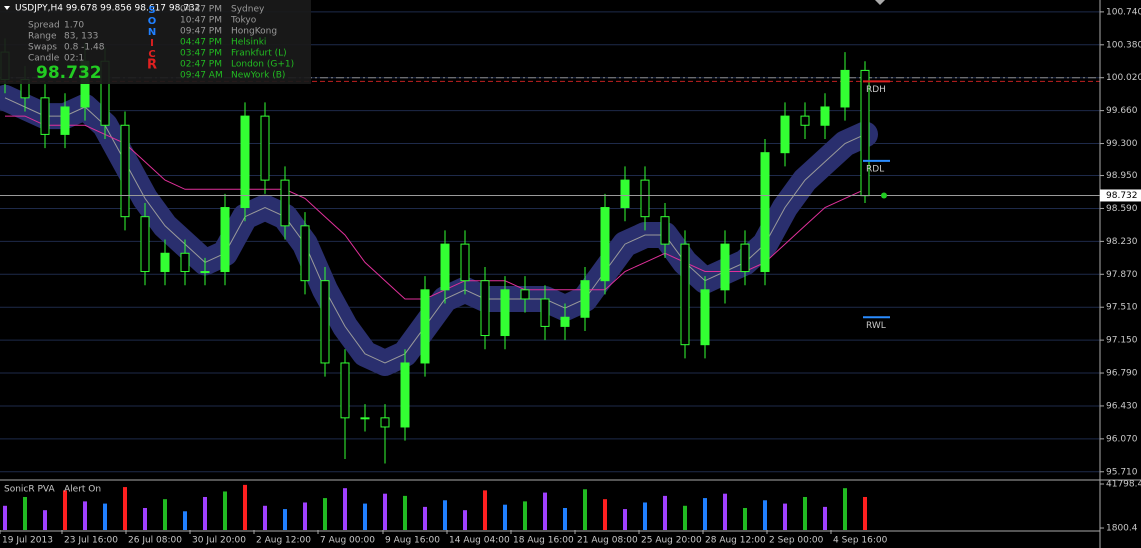 The height and width of the screenshot is (548, 1141). I want to click on session-city: Helsinki, so click(248, 43).